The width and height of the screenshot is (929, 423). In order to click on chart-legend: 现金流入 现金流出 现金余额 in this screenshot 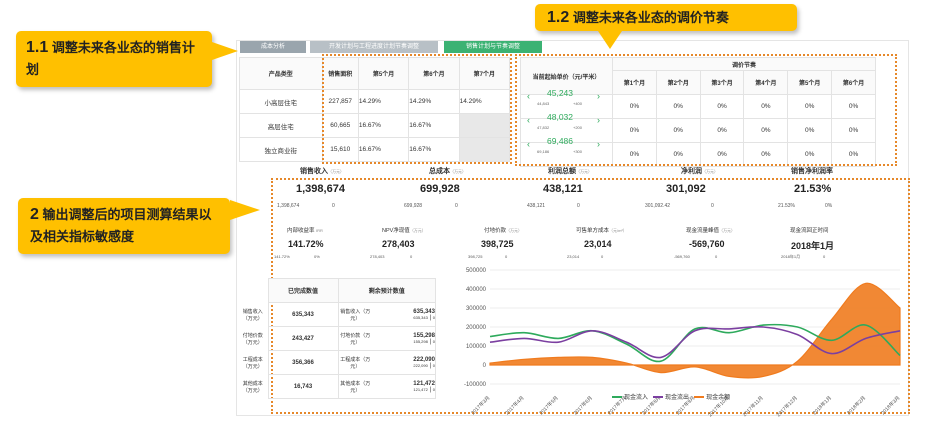, I will do `click(671, 396)`.